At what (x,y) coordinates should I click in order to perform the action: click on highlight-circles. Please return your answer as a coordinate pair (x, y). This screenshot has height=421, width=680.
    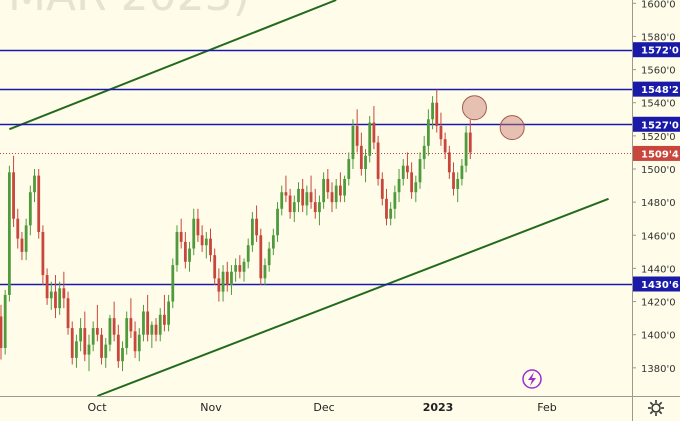
    Looking at the image, I should click on (493, 118).